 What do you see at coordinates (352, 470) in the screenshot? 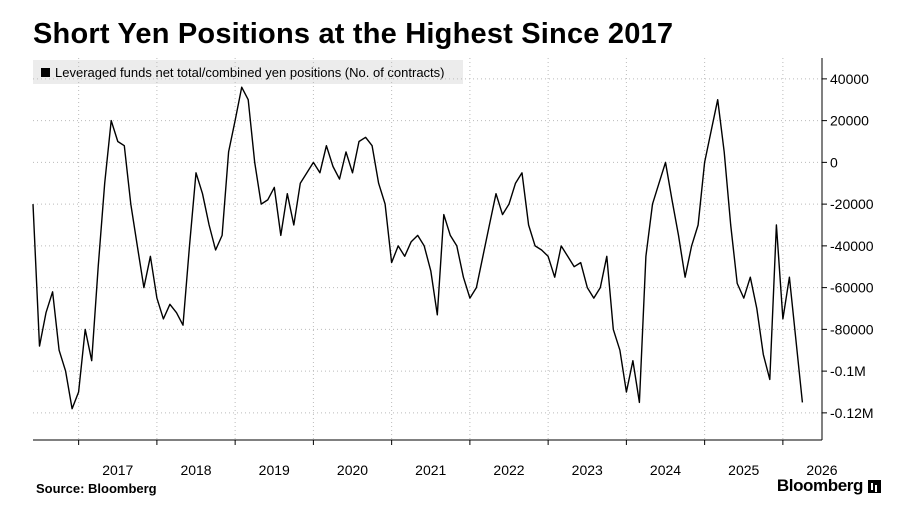
I see `x-tick-label: 2020` at bounding box center [352, 470].